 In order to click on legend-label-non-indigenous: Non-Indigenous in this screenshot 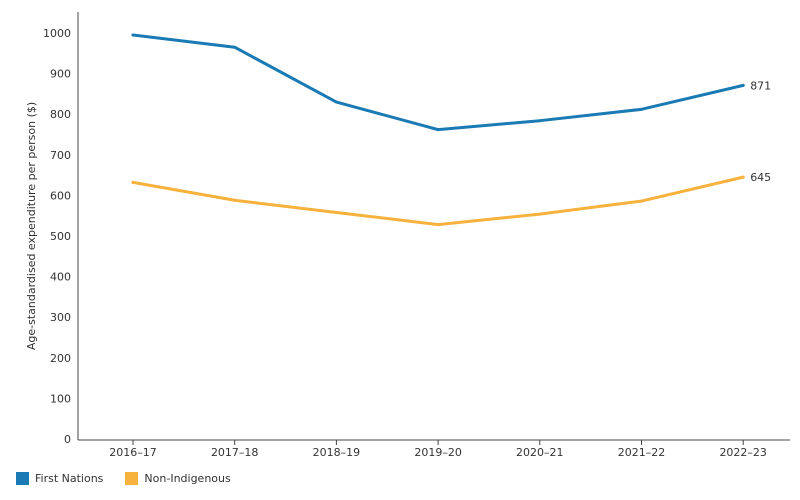, I will do `click(187, 478)`.